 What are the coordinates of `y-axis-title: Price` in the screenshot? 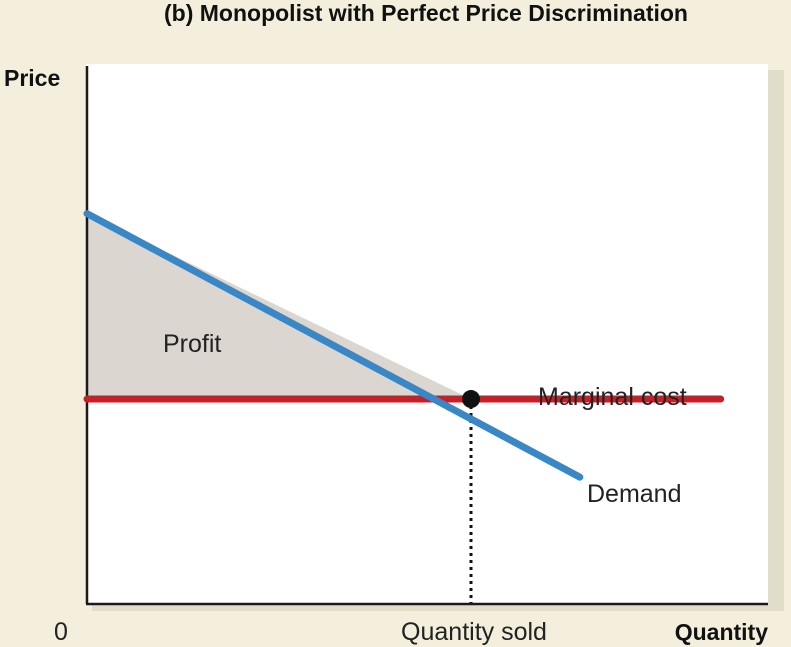 It's located at (32, 78).